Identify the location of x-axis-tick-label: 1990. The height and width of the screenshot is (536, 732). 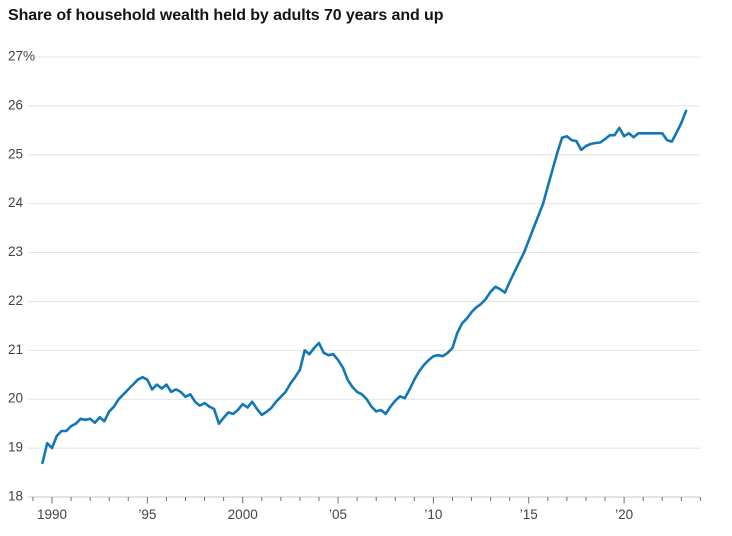
(52, 514).